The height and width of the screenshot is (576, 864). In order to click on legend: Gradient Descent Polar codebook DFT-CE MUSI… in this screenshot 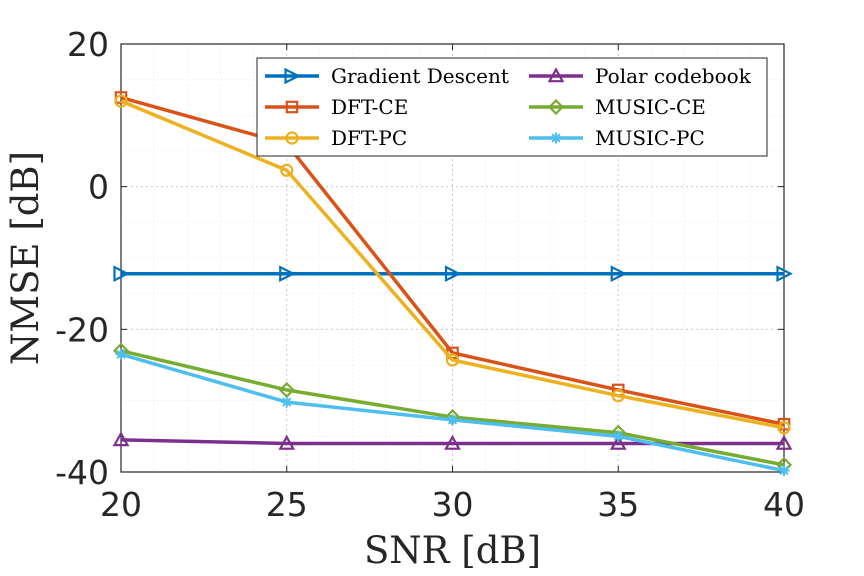, I will do `click(512, 107)`.